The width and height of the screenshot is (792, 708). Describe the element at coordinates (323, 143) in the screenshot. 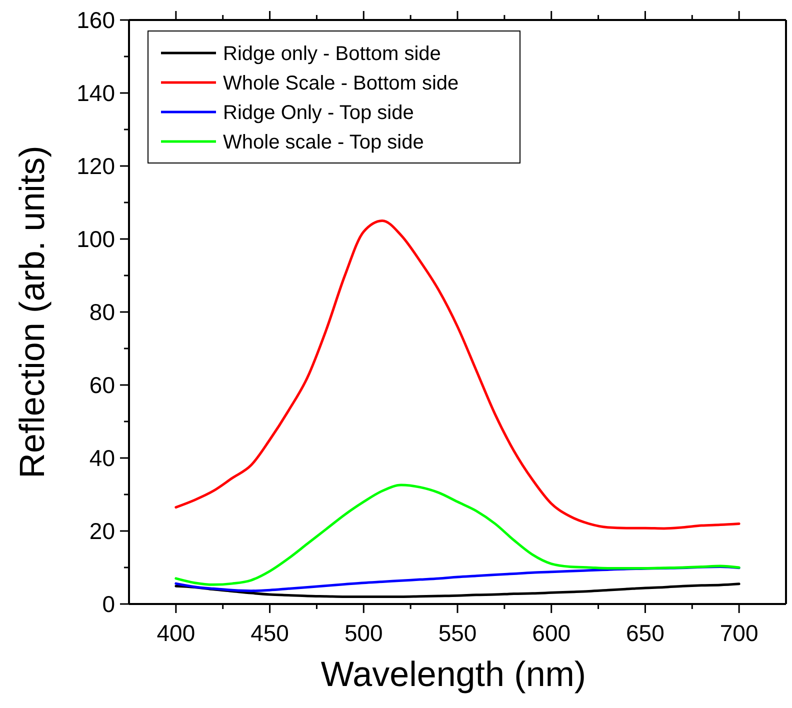

I see `legend-label: Whole scale - Top side` at that location.